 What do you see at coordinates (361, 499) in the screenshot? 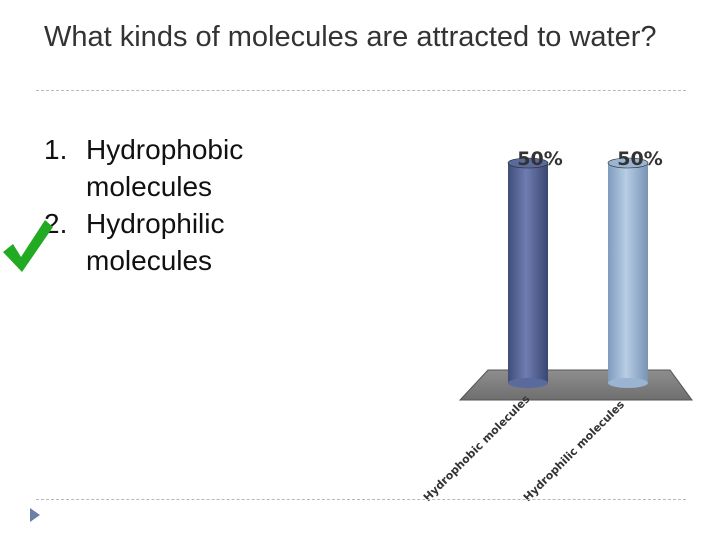
I see `footer-divider` at bounding box center [361, 499].